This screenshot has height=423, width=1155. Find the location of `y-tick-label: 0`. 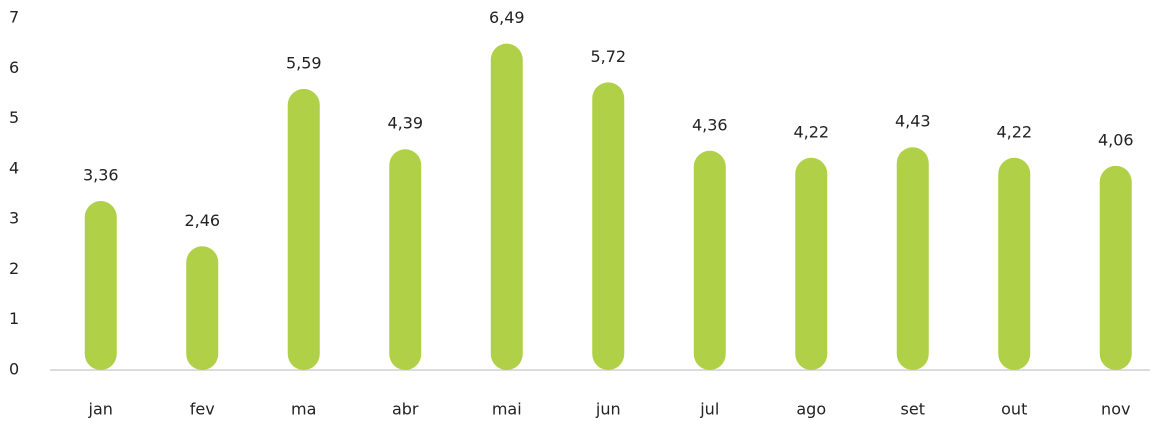

y-tick-label: 0 is located at coordinates (14, 369).